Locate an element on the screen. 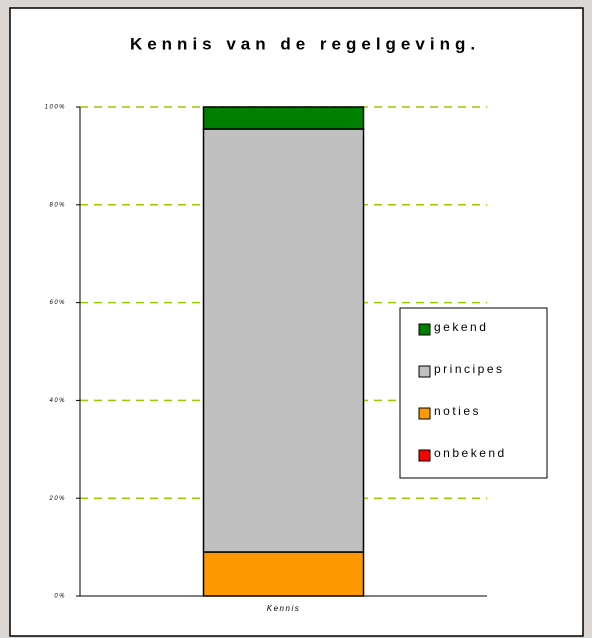  legend-label: noties is located at coordinates (457, 411).